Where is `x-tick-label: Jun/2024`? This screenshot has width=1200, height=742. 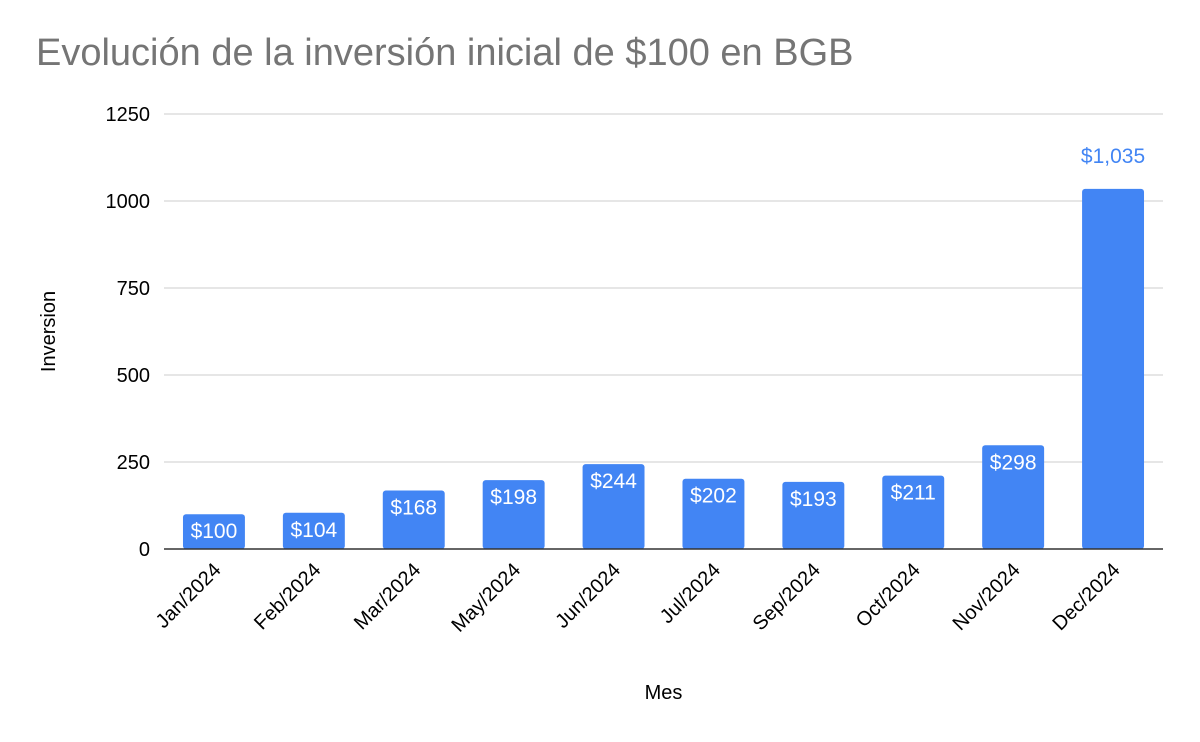
x-tick-label: Jun/2024 is located at coordinates (588, 596).